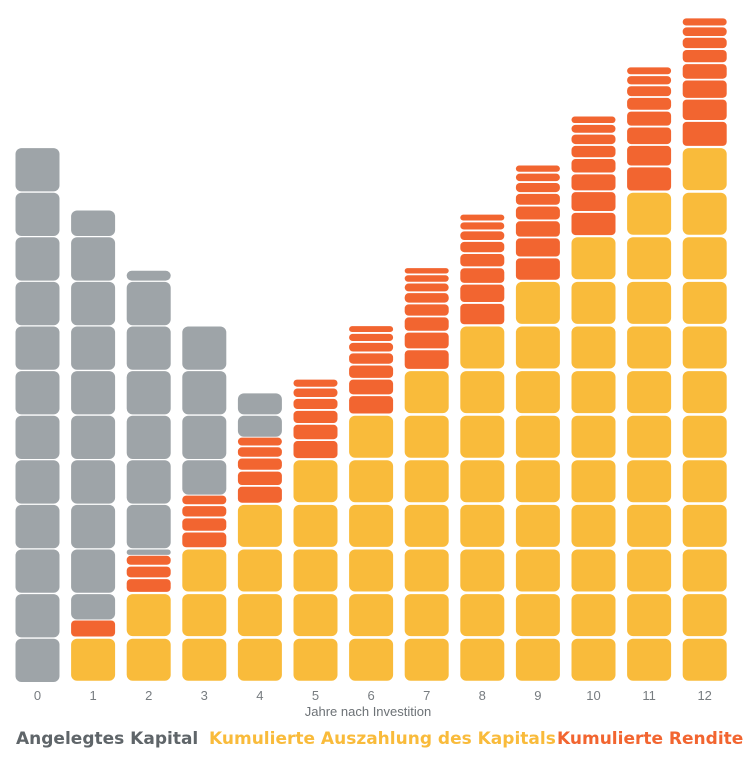 Image resolution: width=746 pixels, height=773 pixels. What do you see at coordinates (148, 695) in the screenshot?
I see `x-tick-label: 2` at bounding box center [148, 695].